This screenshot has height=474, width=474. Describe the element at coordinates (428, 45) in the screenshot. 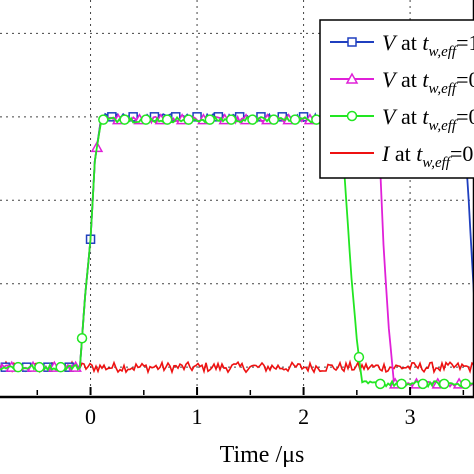

I see `legend-label: V at tw,eff=1` at that location.